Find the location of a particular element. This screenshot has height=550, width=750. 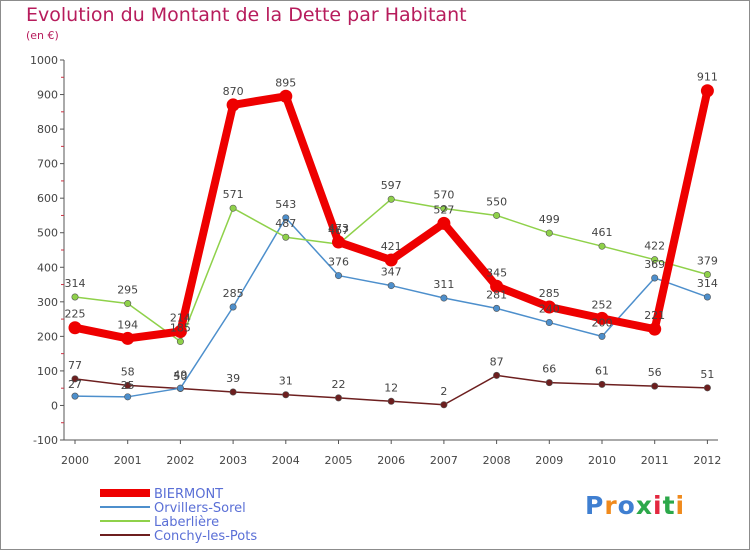

data-label: 31 is located at coordinates (286, 381).